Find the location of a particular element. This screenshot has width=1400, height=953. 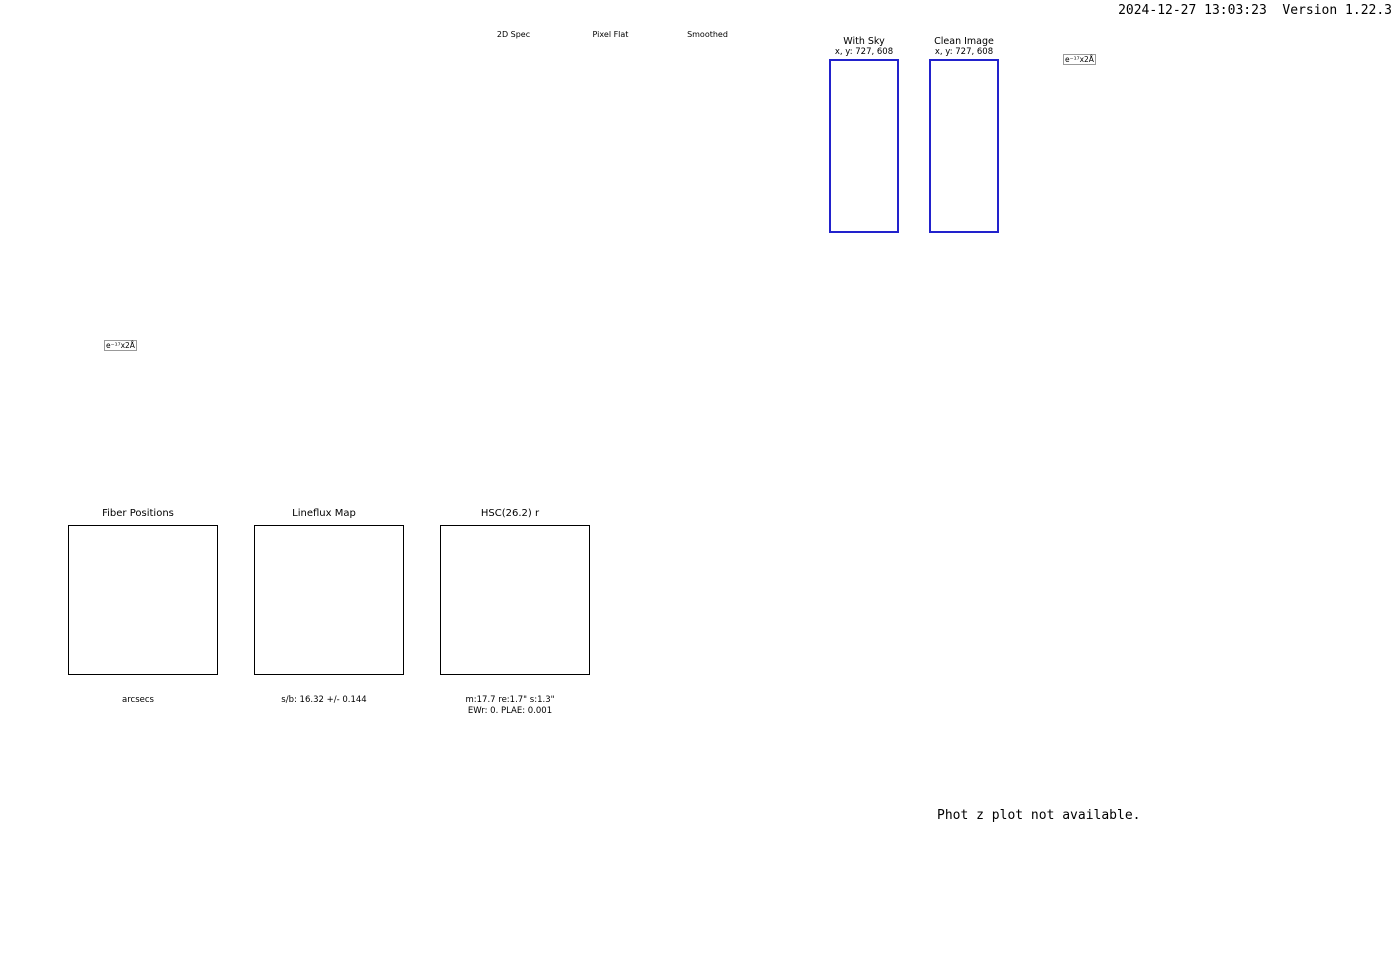

line-fit-plot: e⁻¹⁷x2Å is located at coordinates (1185, 134).